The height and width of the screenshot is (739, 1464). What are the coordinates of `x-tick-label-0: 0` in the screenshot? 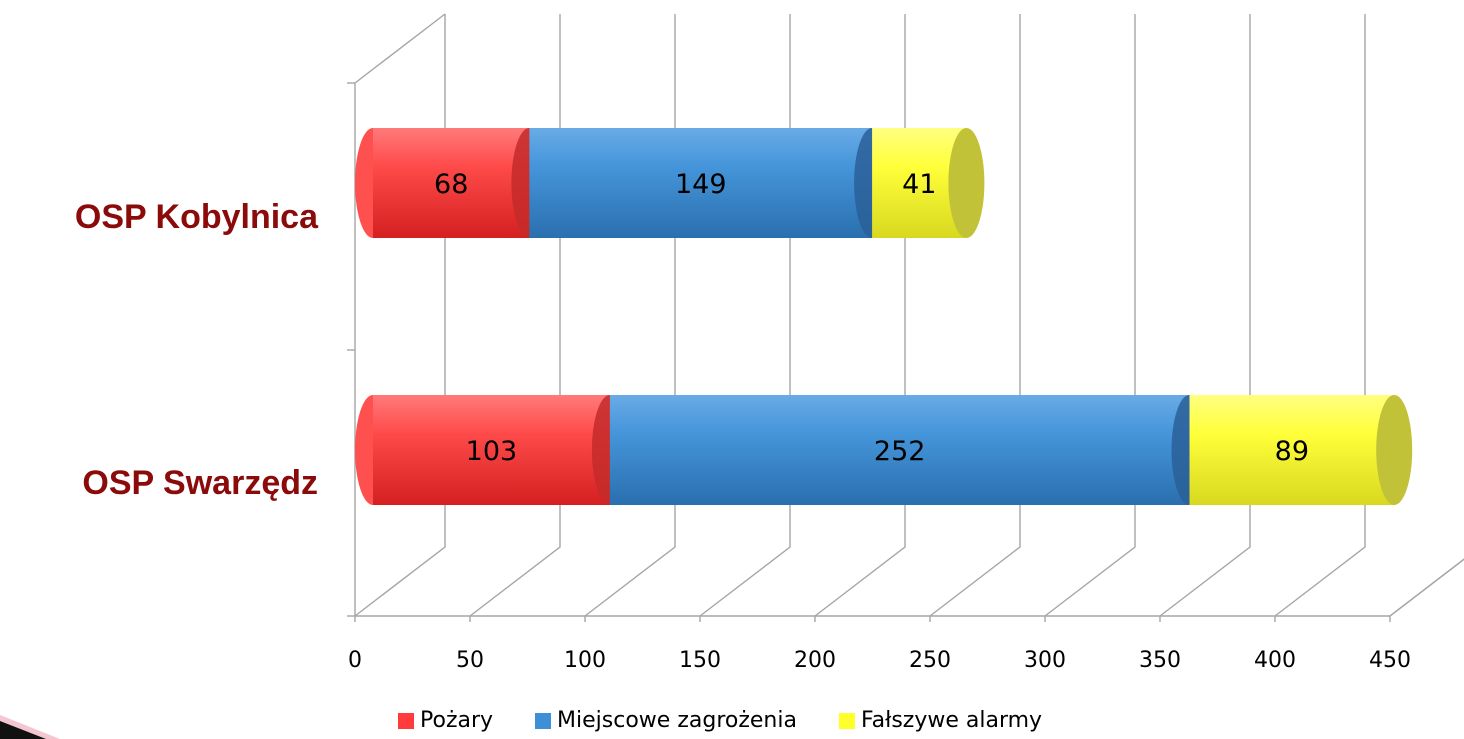 It's located at (355, 660).